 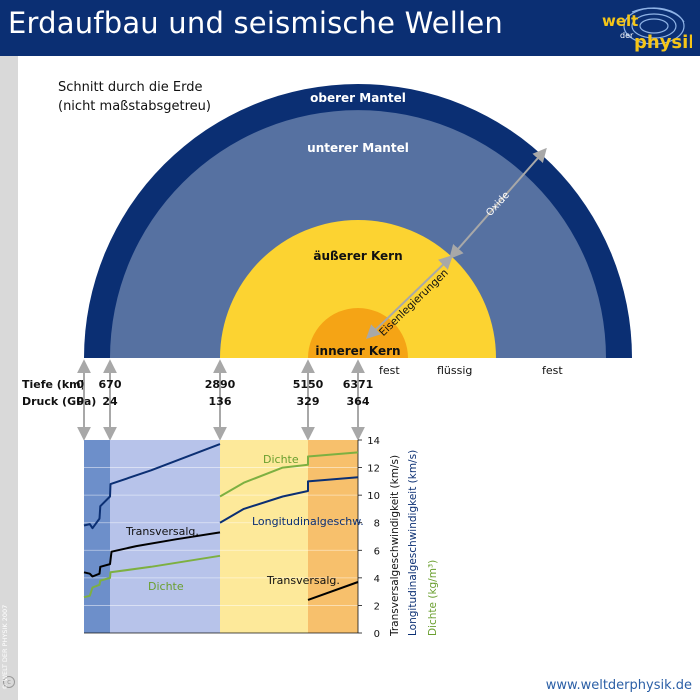 I want to click on inner-core-band, so click(x=333, y=536).